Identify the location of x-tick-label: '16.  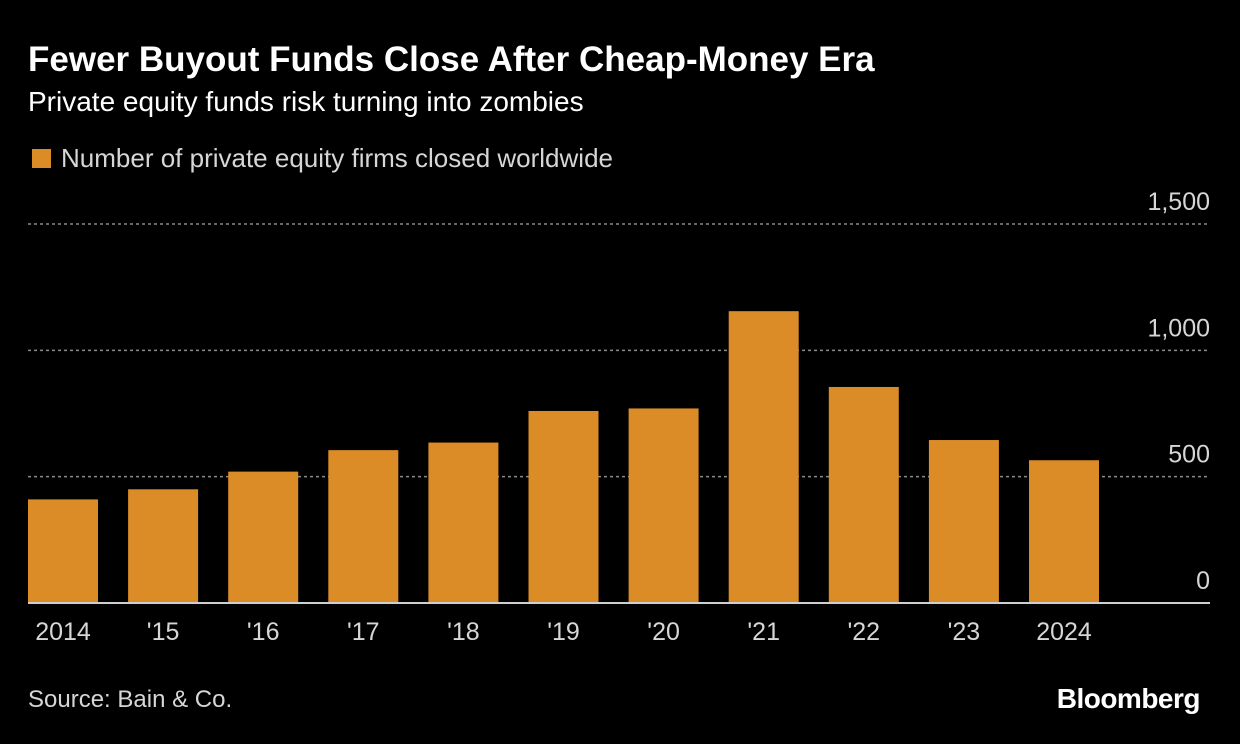
(263, 632).